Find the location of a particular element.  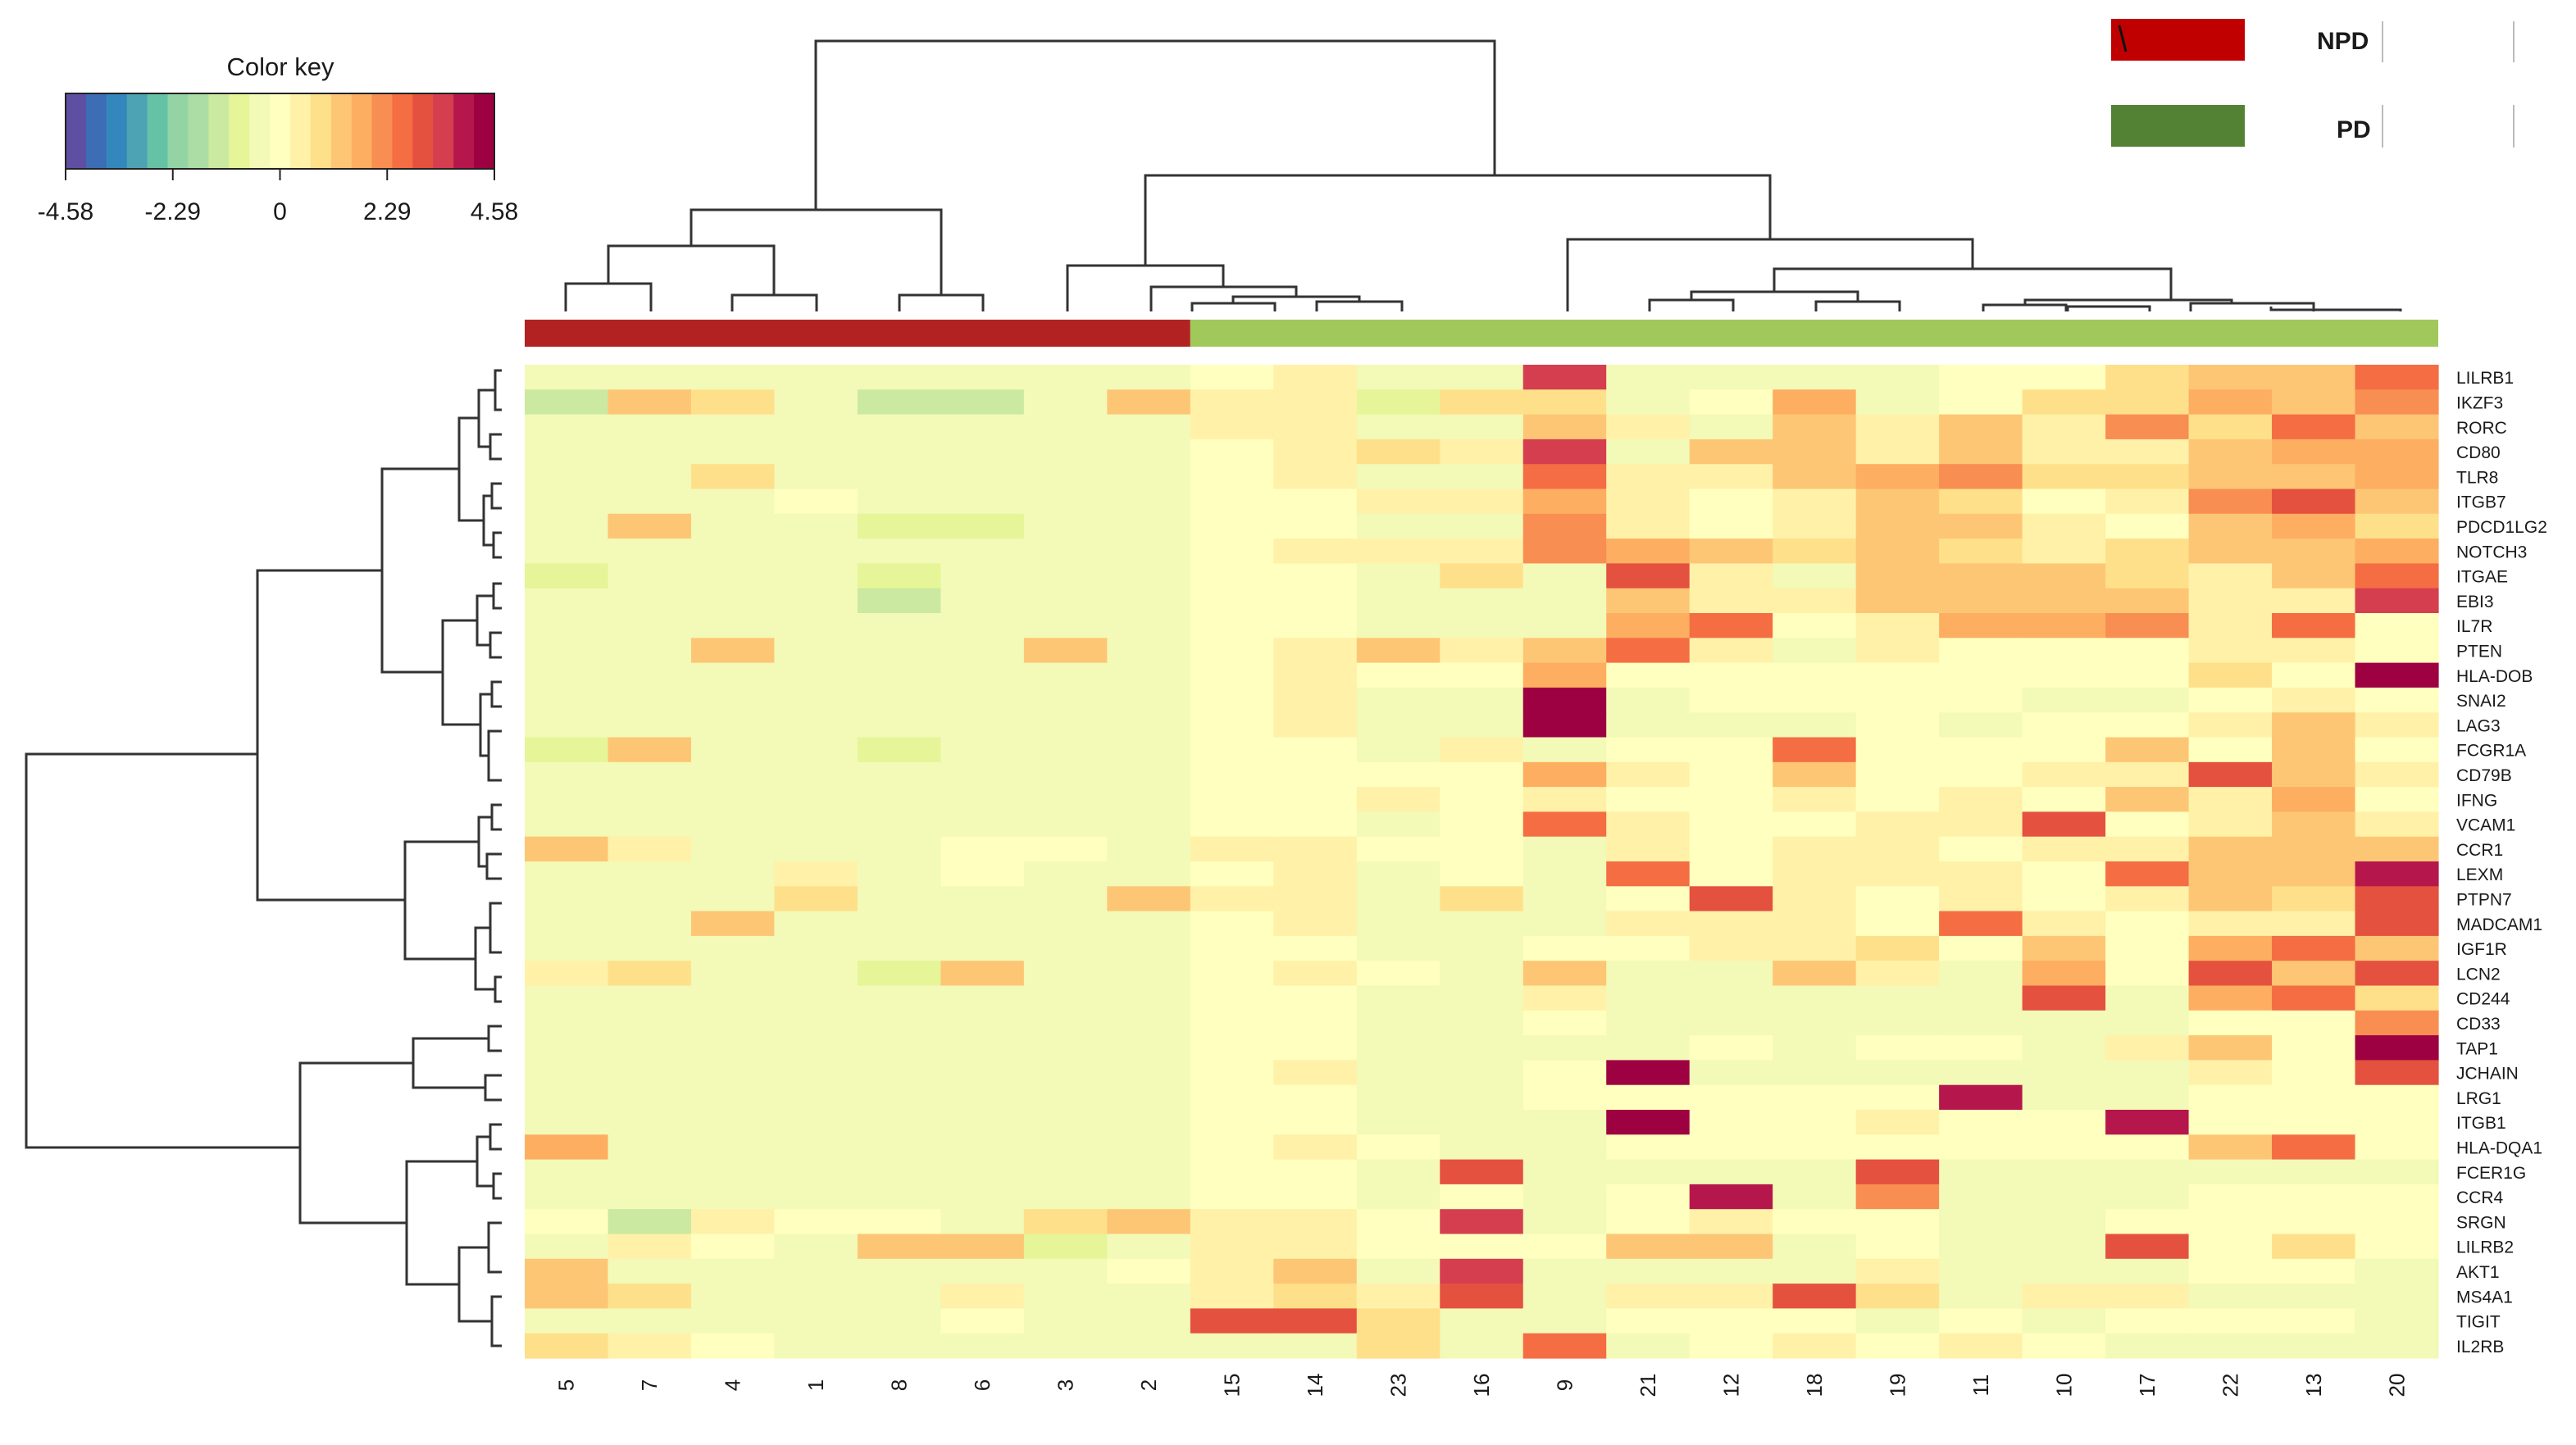

row-label: ITGAE is located at coordinates (2482, 578).